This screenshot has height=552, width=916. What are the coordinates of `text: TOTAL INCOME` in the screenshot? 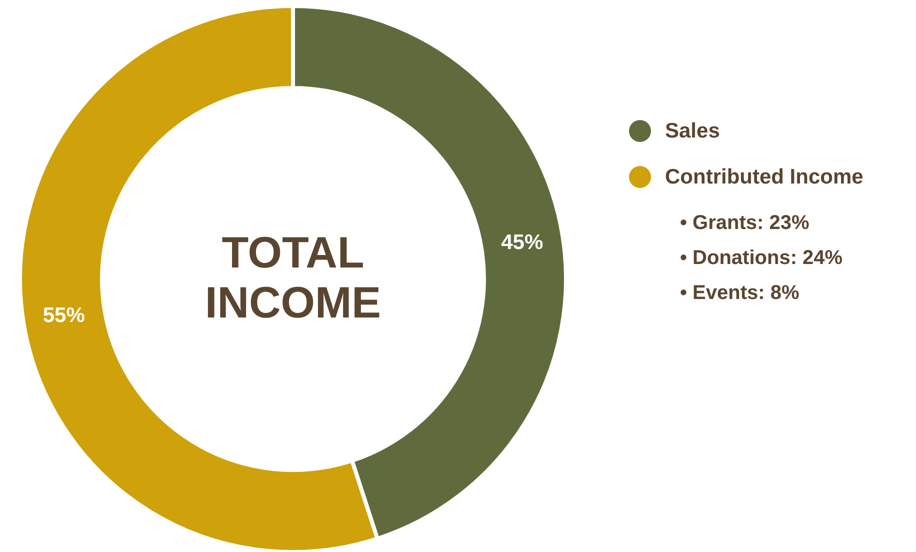 It's located at (293, 278).